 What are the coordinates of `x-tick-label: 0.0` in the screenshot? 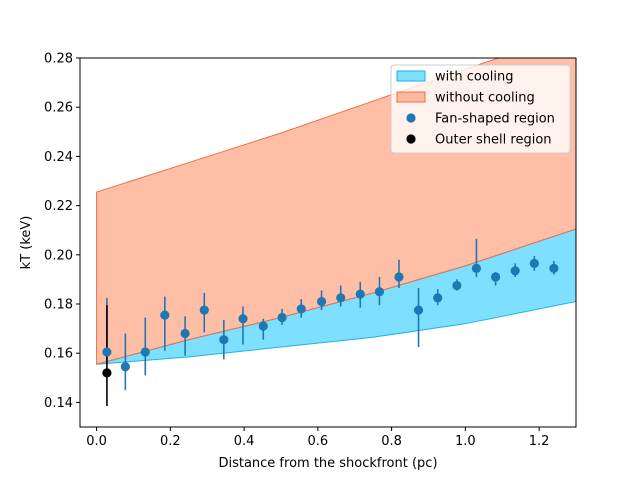 It's located at (96, 441).